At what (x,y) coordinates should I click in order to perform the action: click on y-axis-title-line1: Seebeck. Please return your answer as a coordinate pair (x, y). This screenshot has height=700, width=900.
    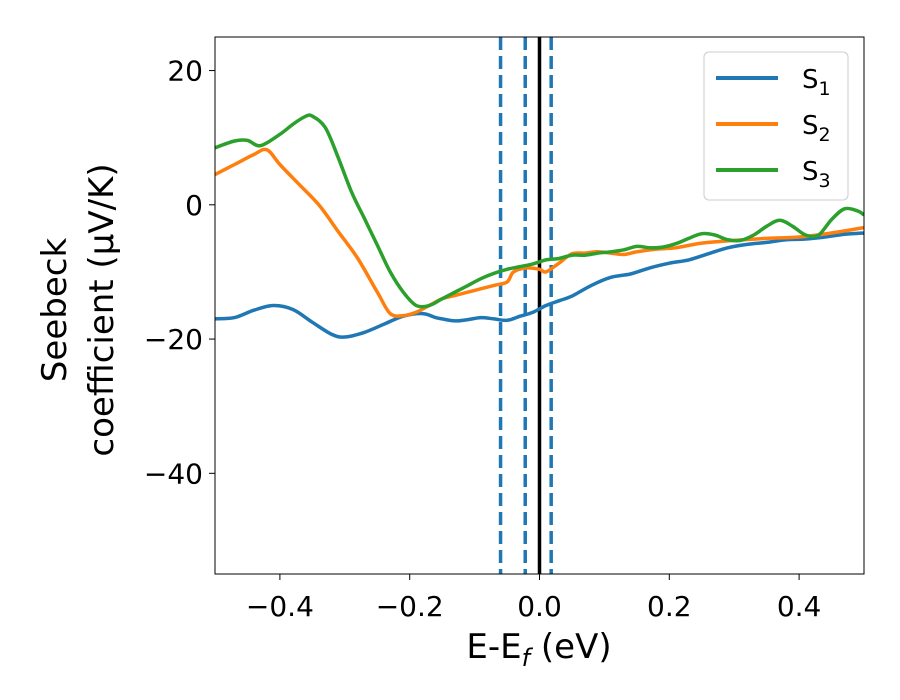
    Looking at the image, I should click on (55, 310).